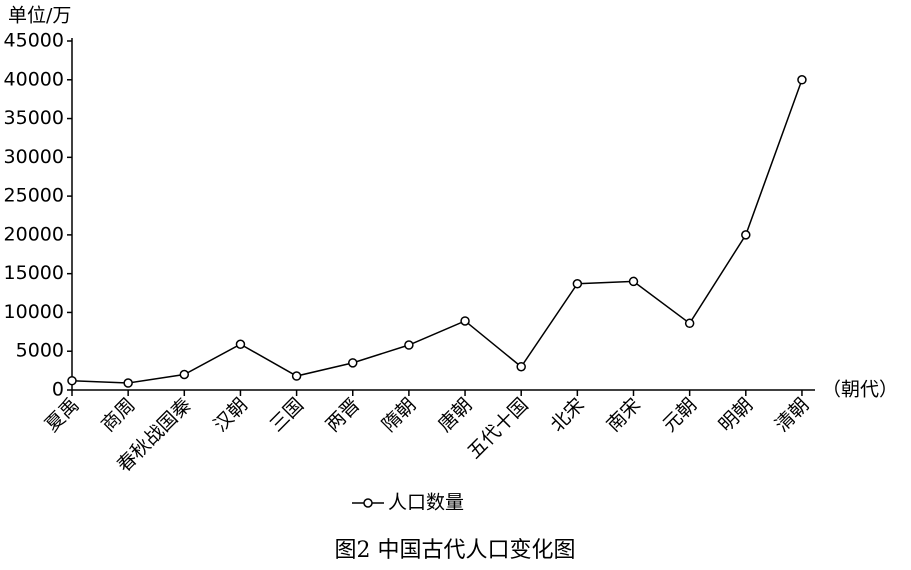 Image resolution: width=911 pixels, height=570 pixels. What do you see at coordinates (230, 415) in the screenshot?
I see `x-tick-label: 汉朝` at bounding box center [230, 415].